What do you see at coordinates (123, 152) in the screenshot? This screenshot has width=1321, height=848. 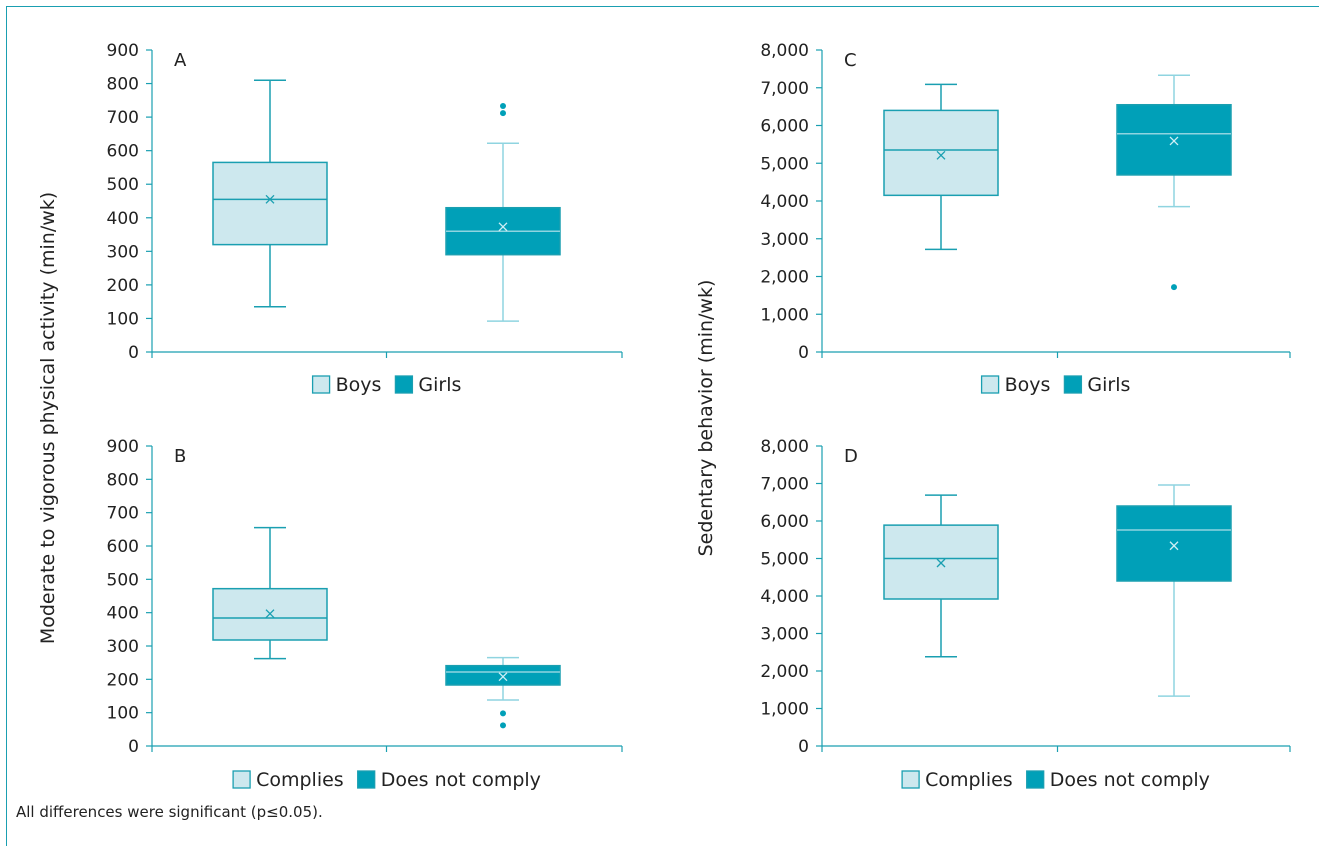 I see `panel-a-y-tick-label: 600` at bounding box center [123, 152].